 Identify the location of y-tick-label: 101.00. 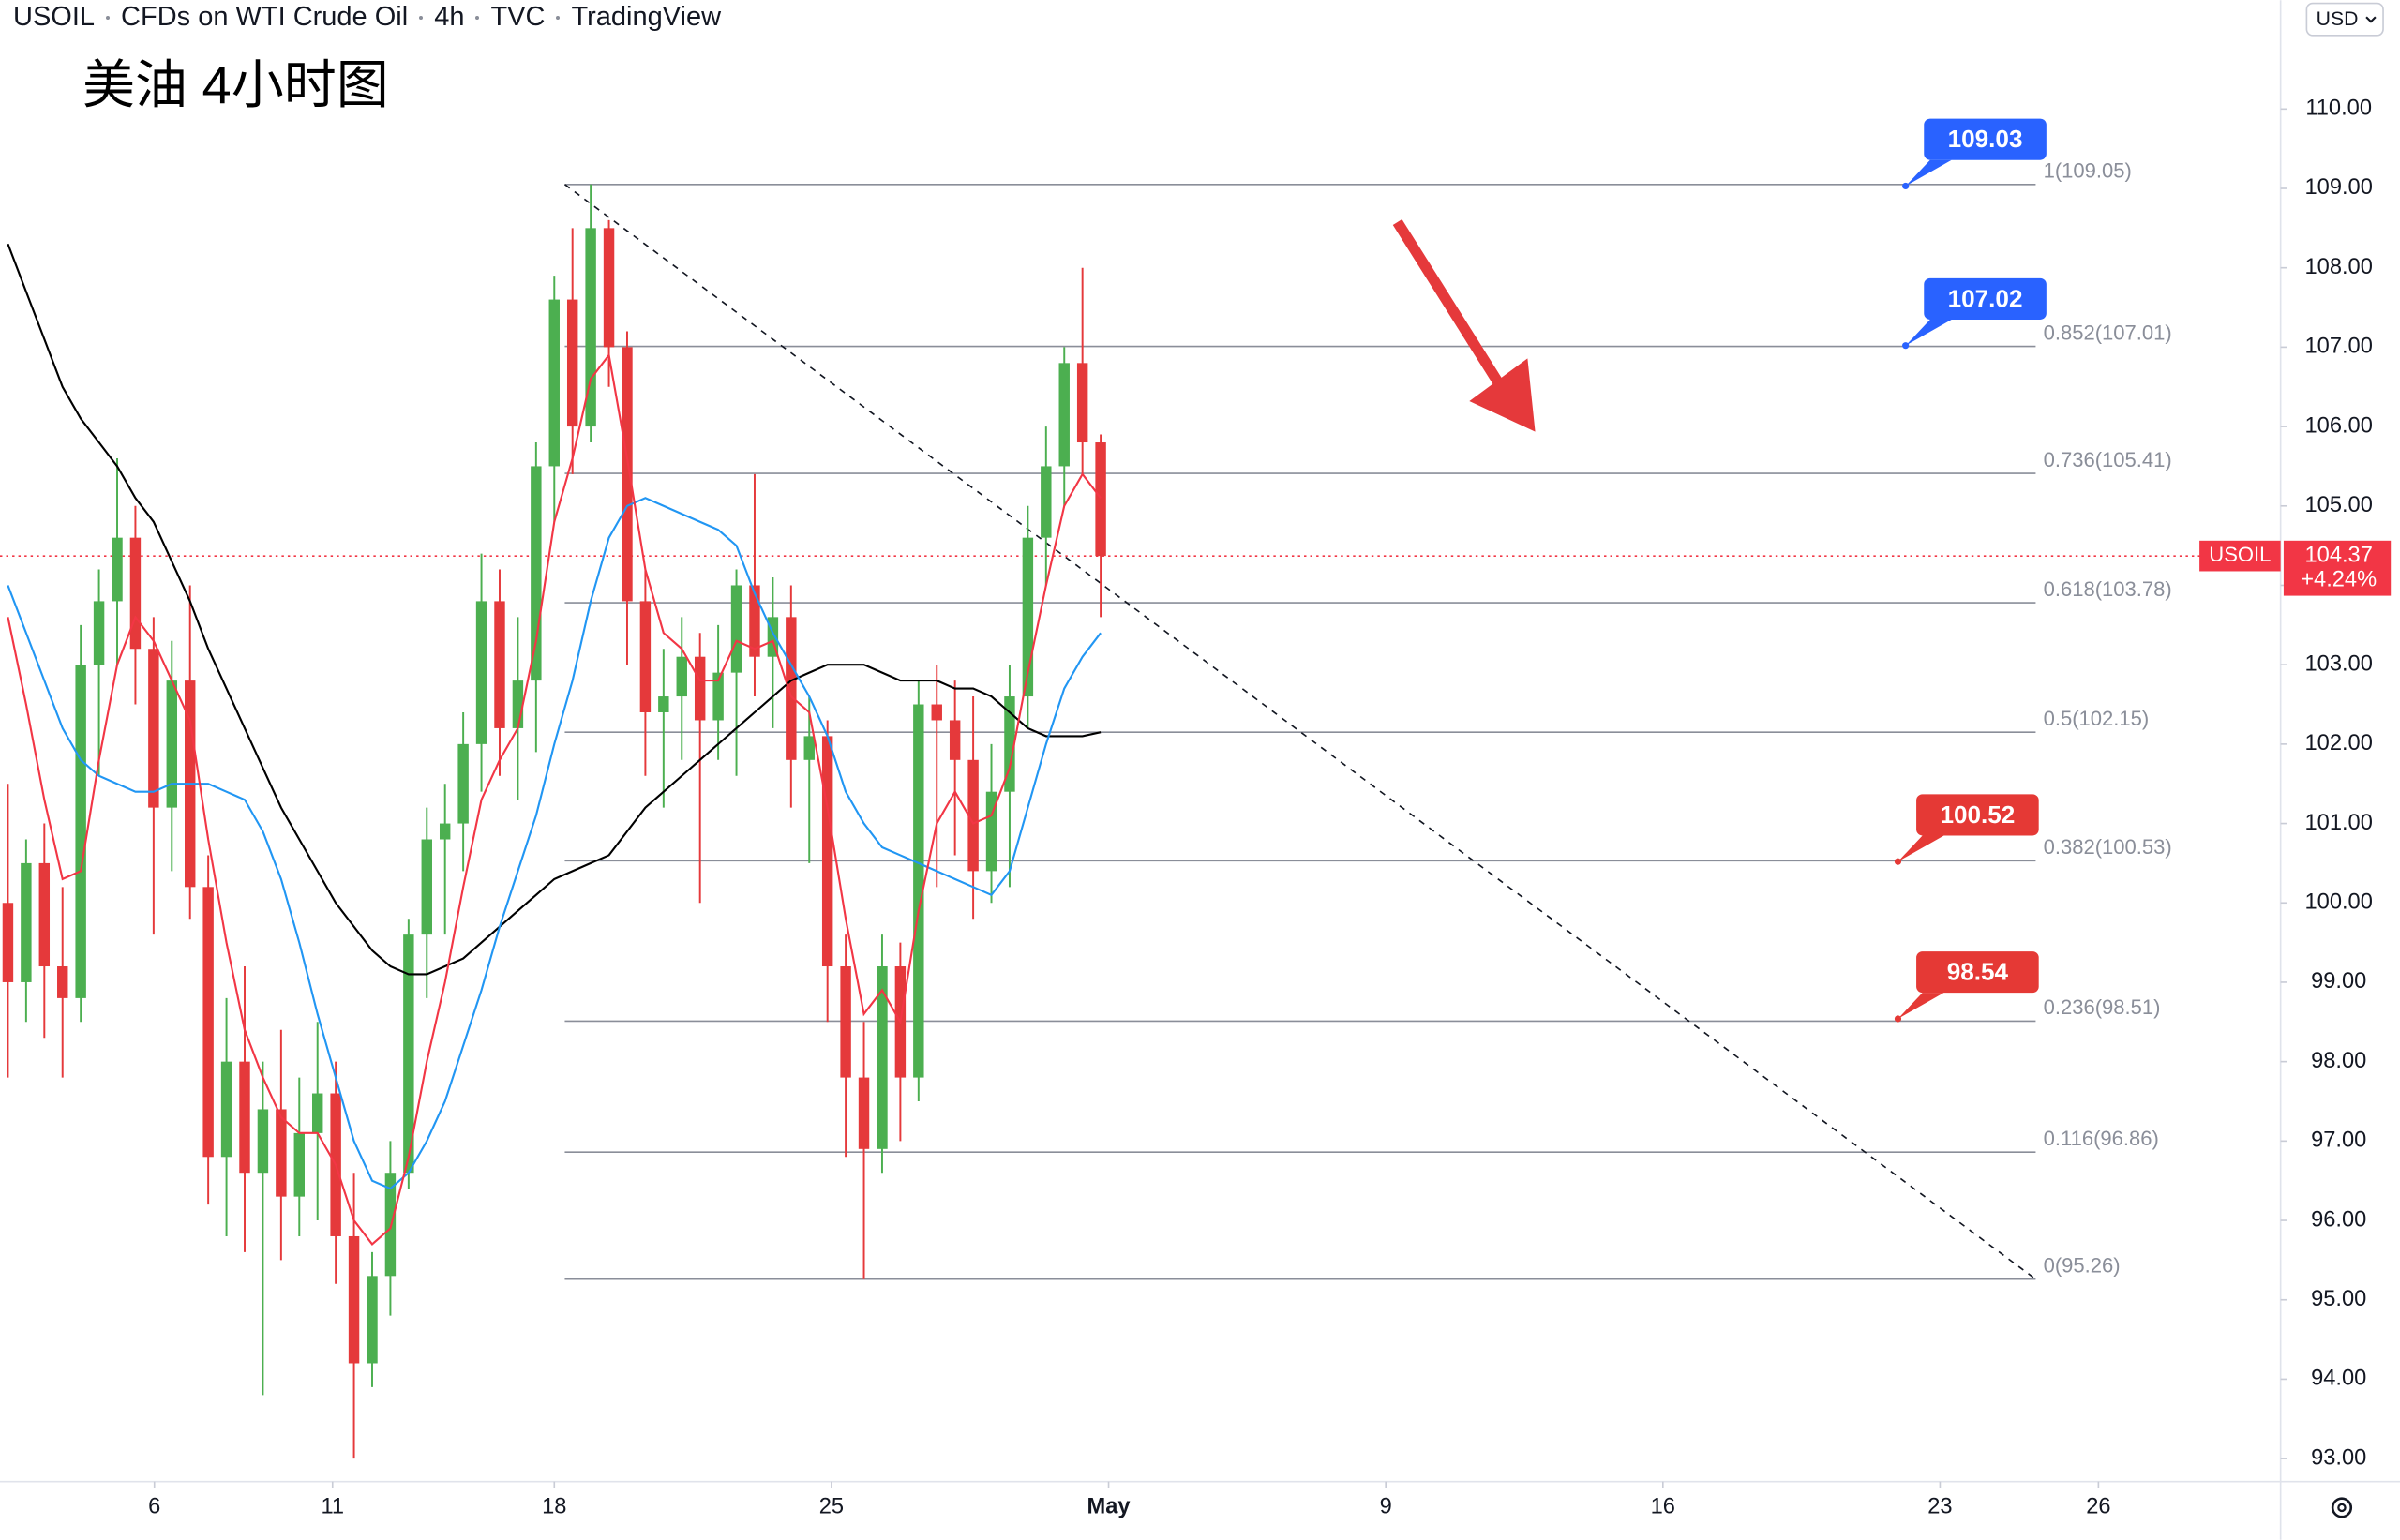
(2339, 823).